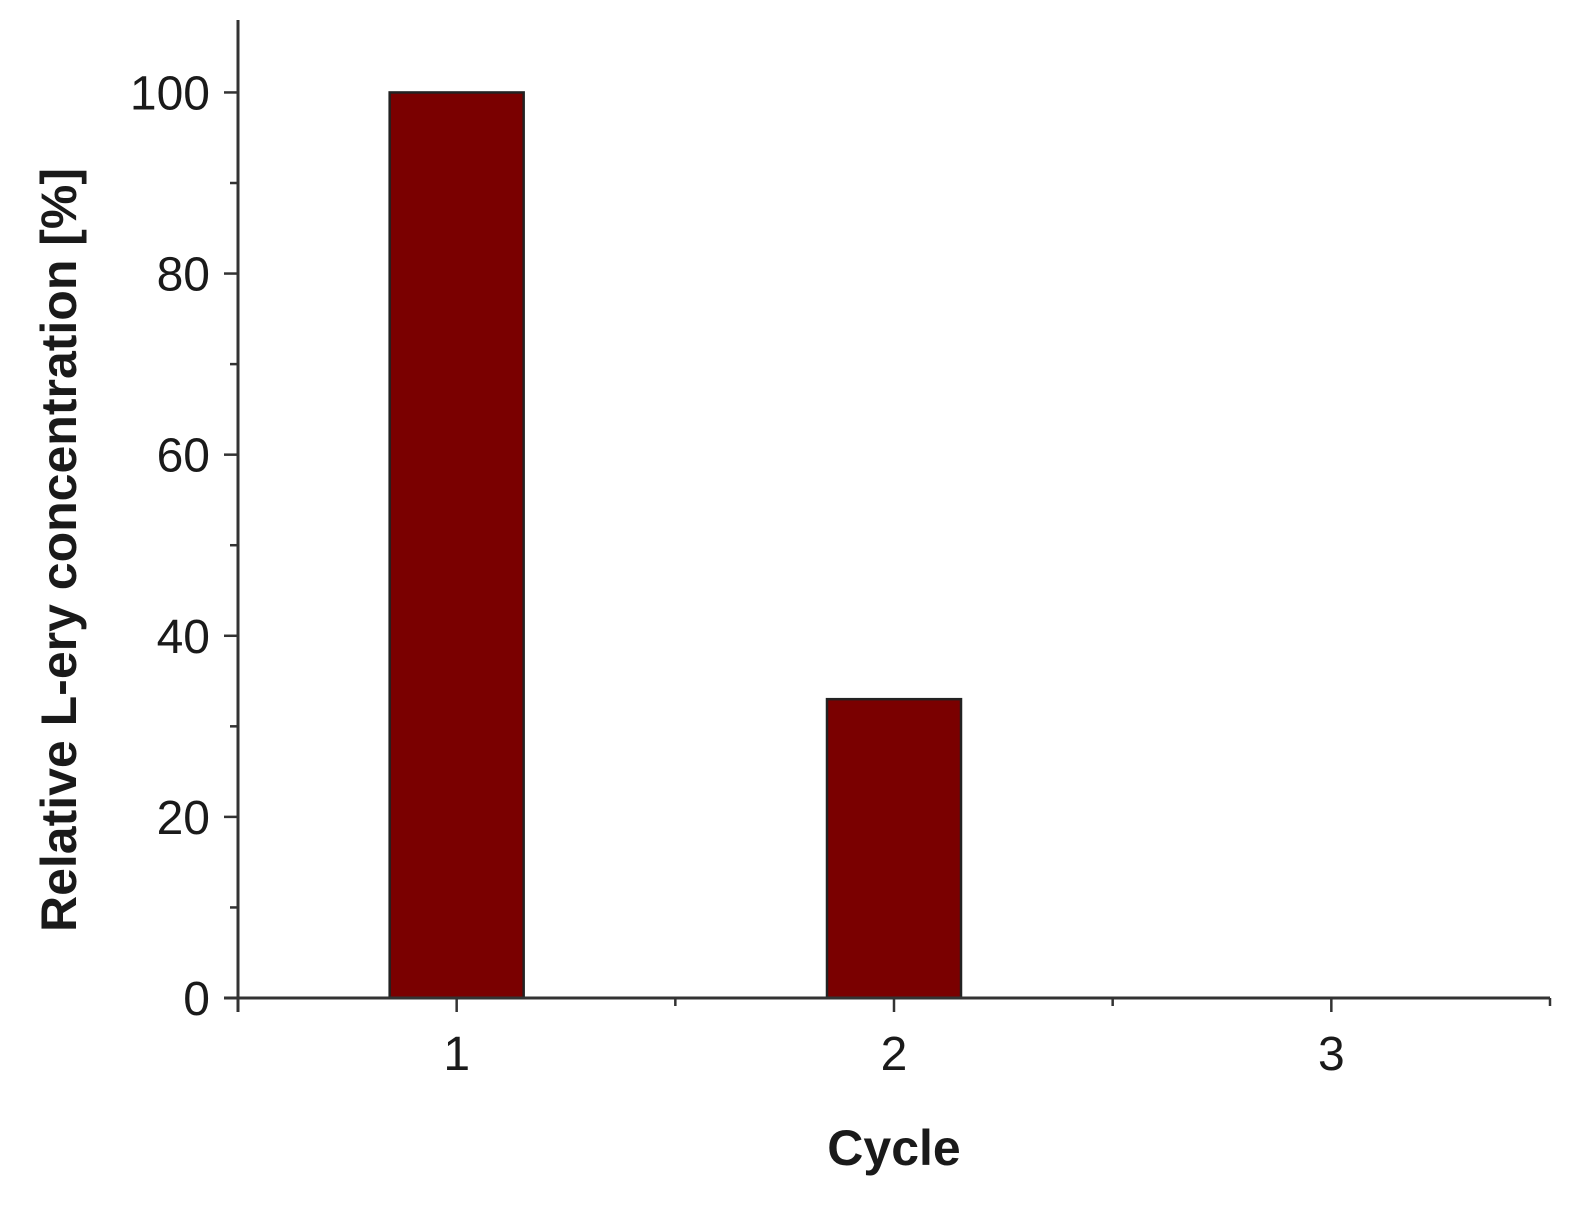 This screenshot has height=1227, width=1595. I want to click on y-tick-label-20: 20, so click(183, 818).